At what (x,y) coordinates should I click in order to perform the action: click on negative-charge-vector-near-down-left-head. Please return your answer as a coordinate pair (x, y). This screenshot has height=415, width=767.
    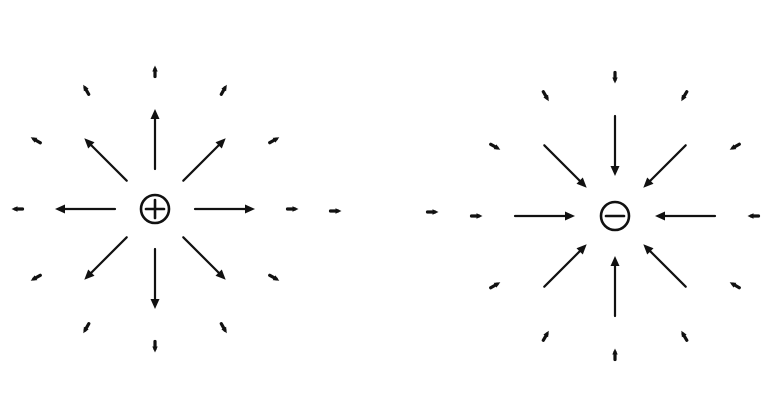
    Looking at the image, I should click on (581, 249).